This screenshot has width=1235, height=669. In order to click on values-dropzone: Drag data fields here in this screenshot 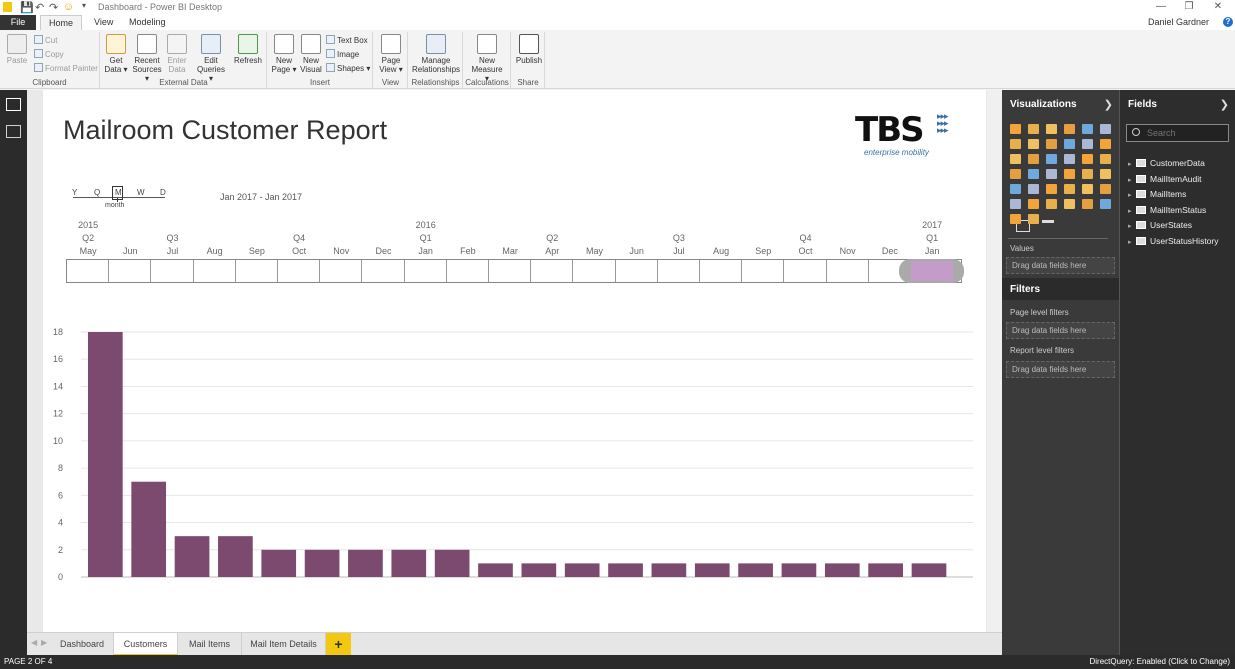, I will do `click(1060, 265)`.